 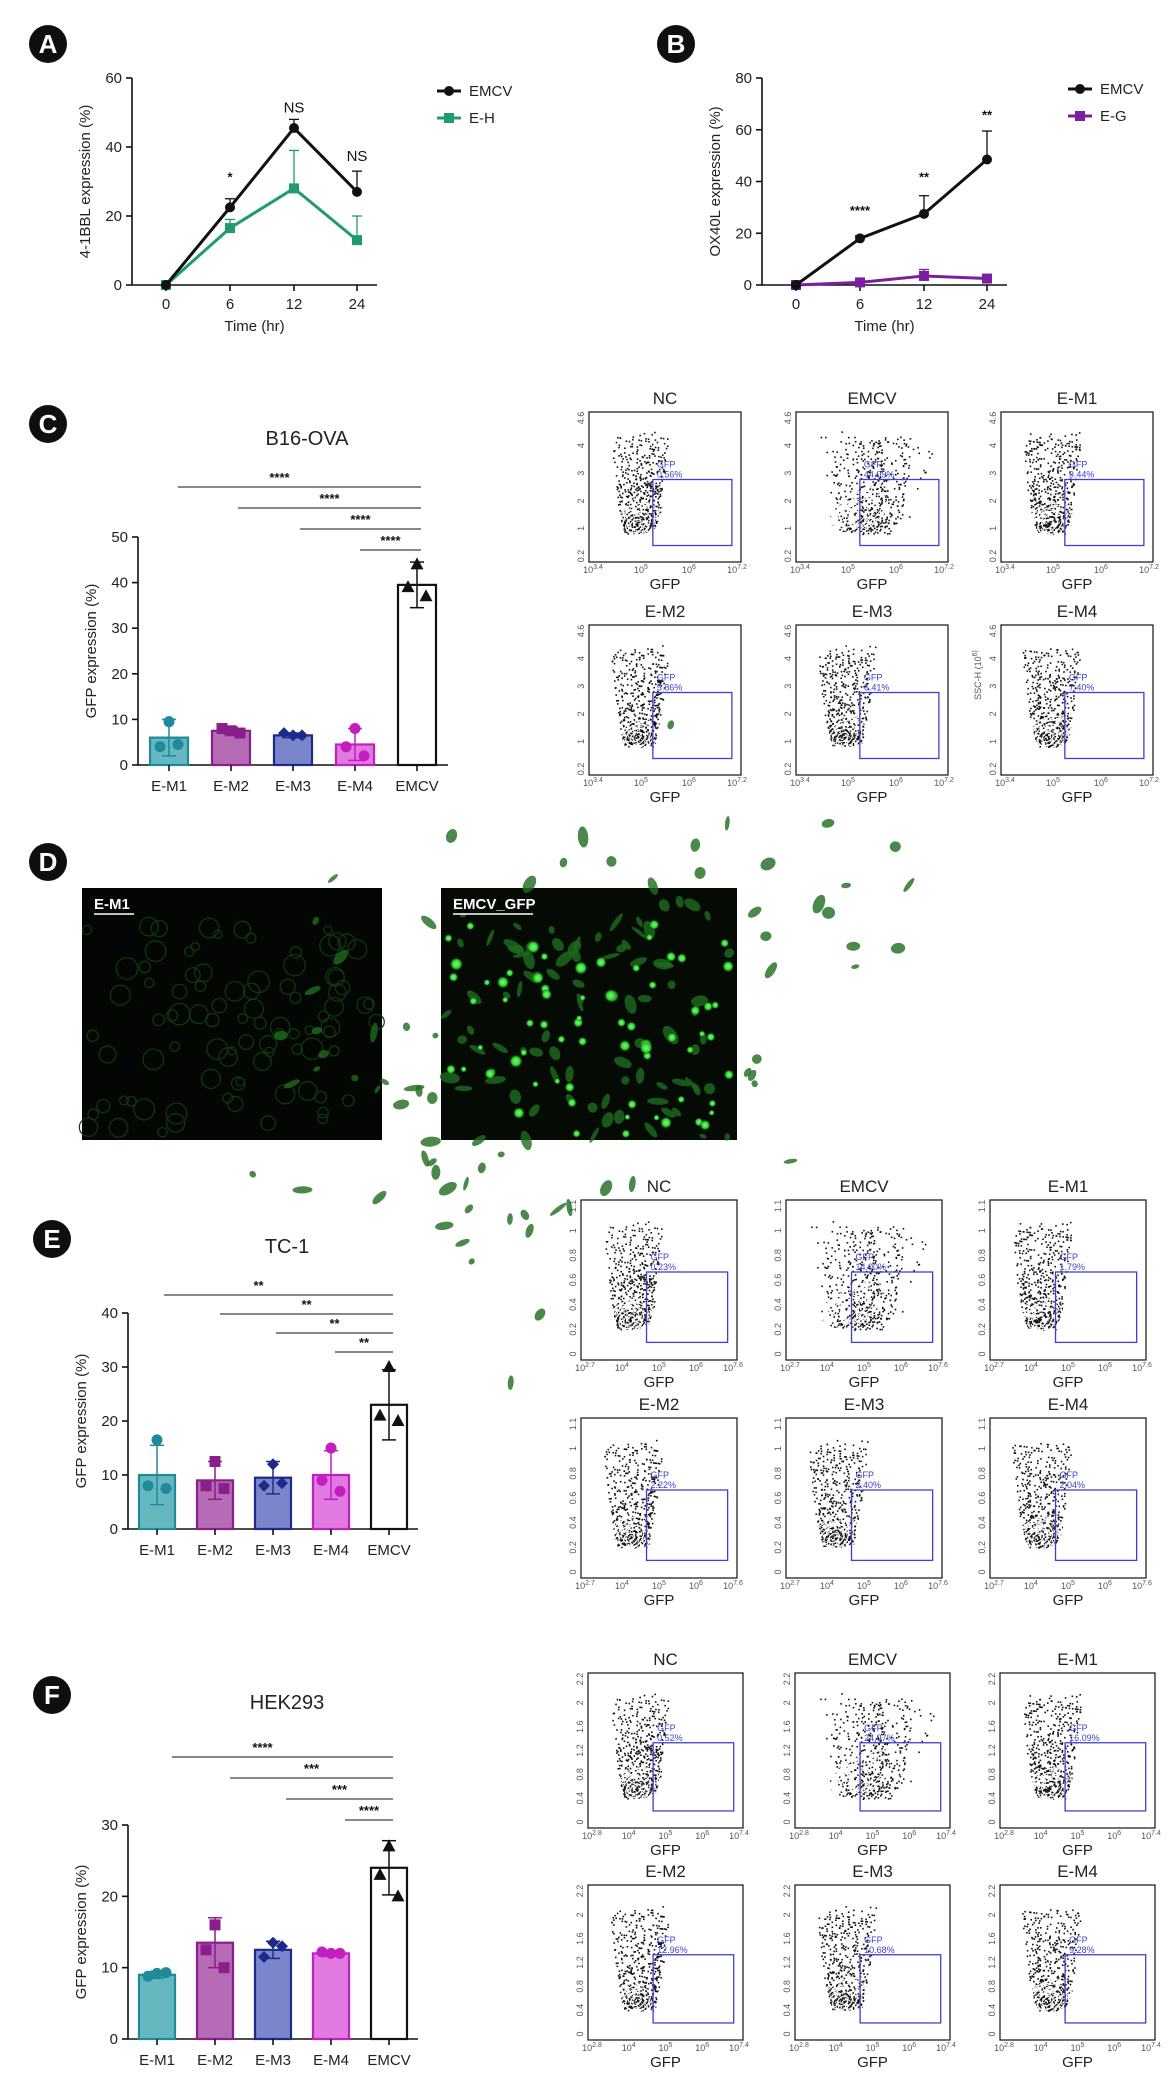 What do you see at coordinates (640, 483) in the screenshot?
I see `flow-event-cloud` at bounding box center [640, 483].